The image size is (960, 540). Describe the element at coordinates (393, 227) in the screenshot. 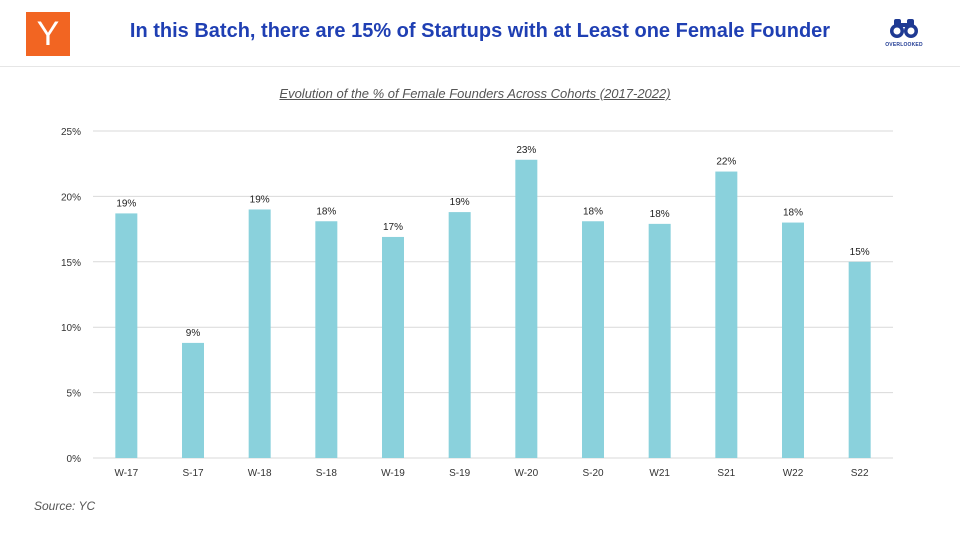

I see `data-label: 17%` at that location.